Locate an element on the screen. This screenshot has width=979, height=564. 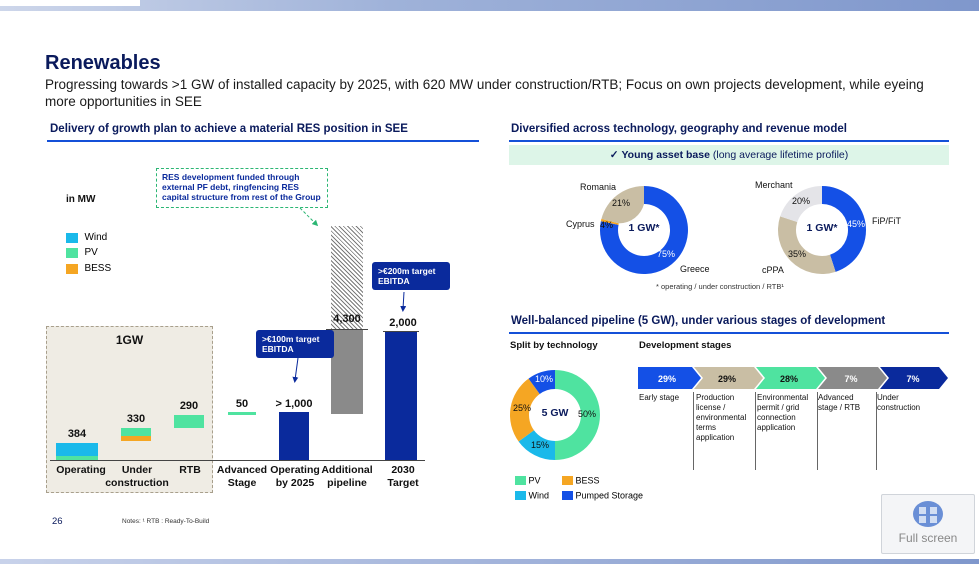
banner-rest: (long average lifetime profile) is located at coordinates (780, 155).